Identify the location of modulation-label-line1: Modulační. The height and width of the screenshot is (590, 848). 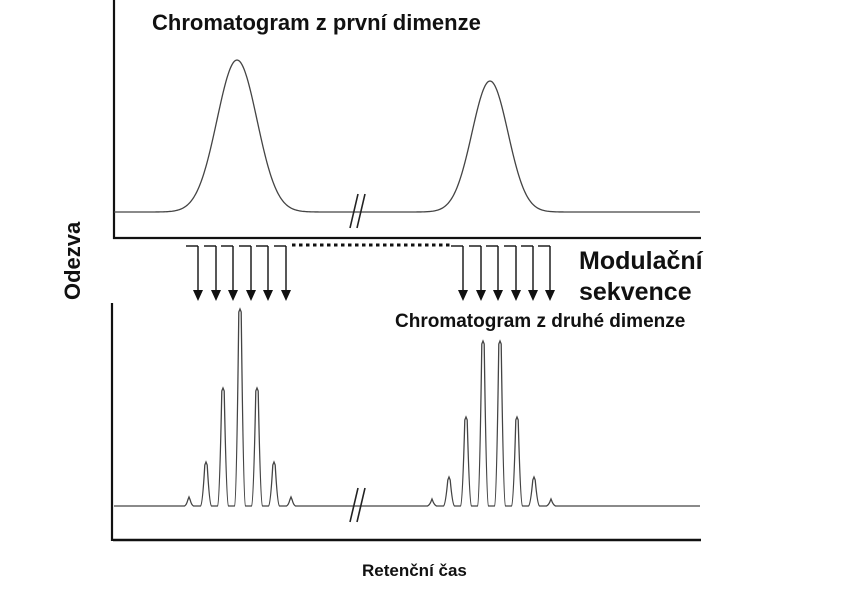
(641, 261).